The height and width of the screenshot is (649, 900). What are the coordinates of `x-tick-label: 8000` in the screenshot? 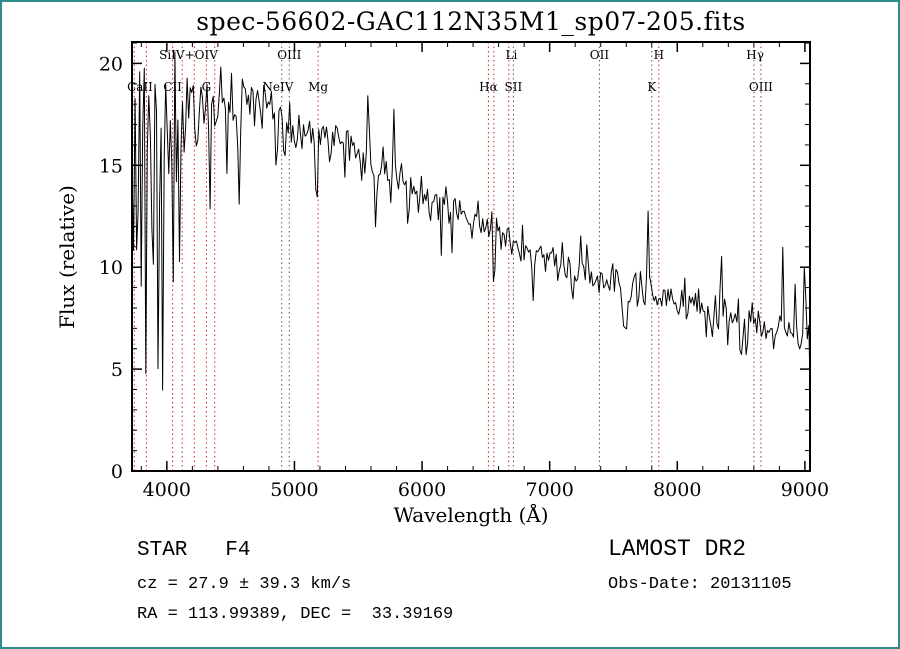 It's located at (677, 490).